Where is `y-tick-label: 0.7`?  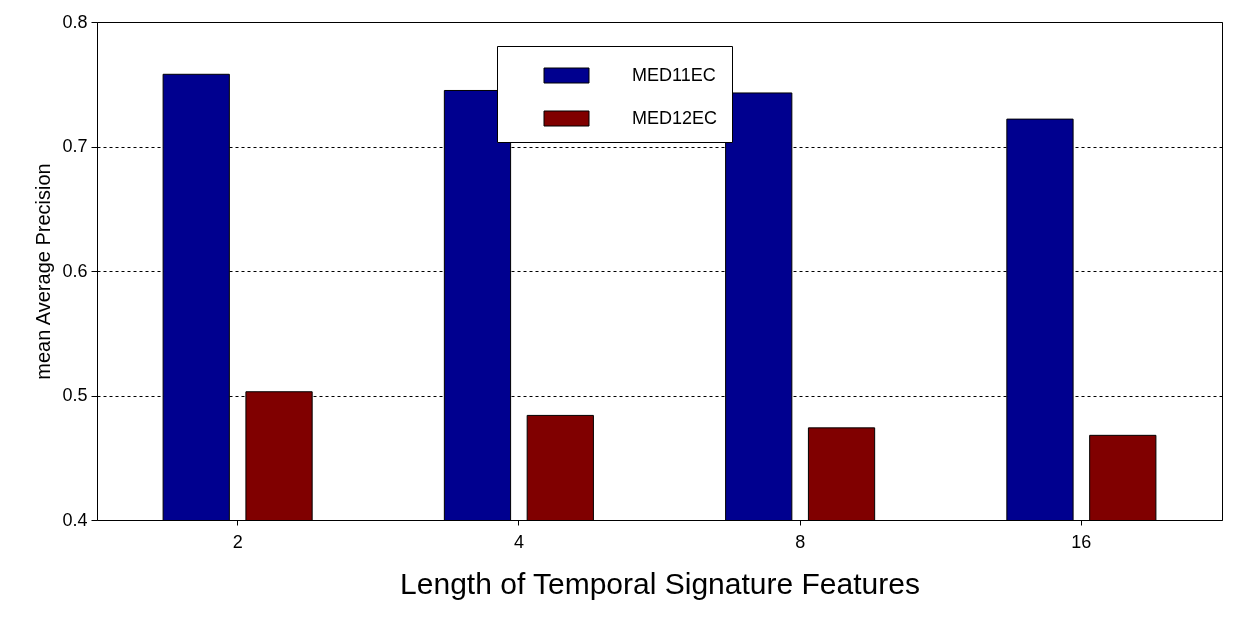
y-tick-label: 0.7 is located at coordinates (75, 146).